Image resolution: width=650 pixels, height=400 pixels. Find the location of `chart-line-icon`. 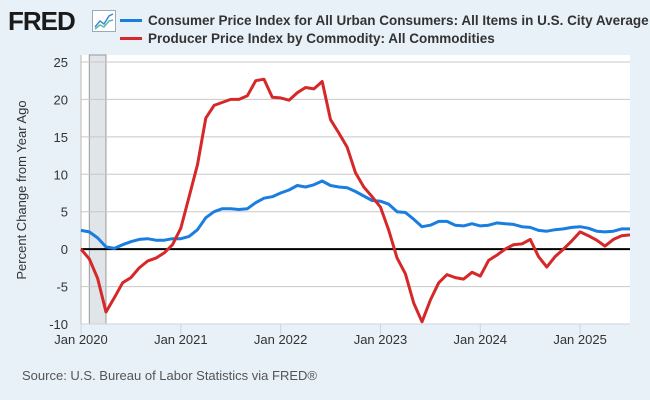

chart-line-icon is located at coordinates (104, 21).